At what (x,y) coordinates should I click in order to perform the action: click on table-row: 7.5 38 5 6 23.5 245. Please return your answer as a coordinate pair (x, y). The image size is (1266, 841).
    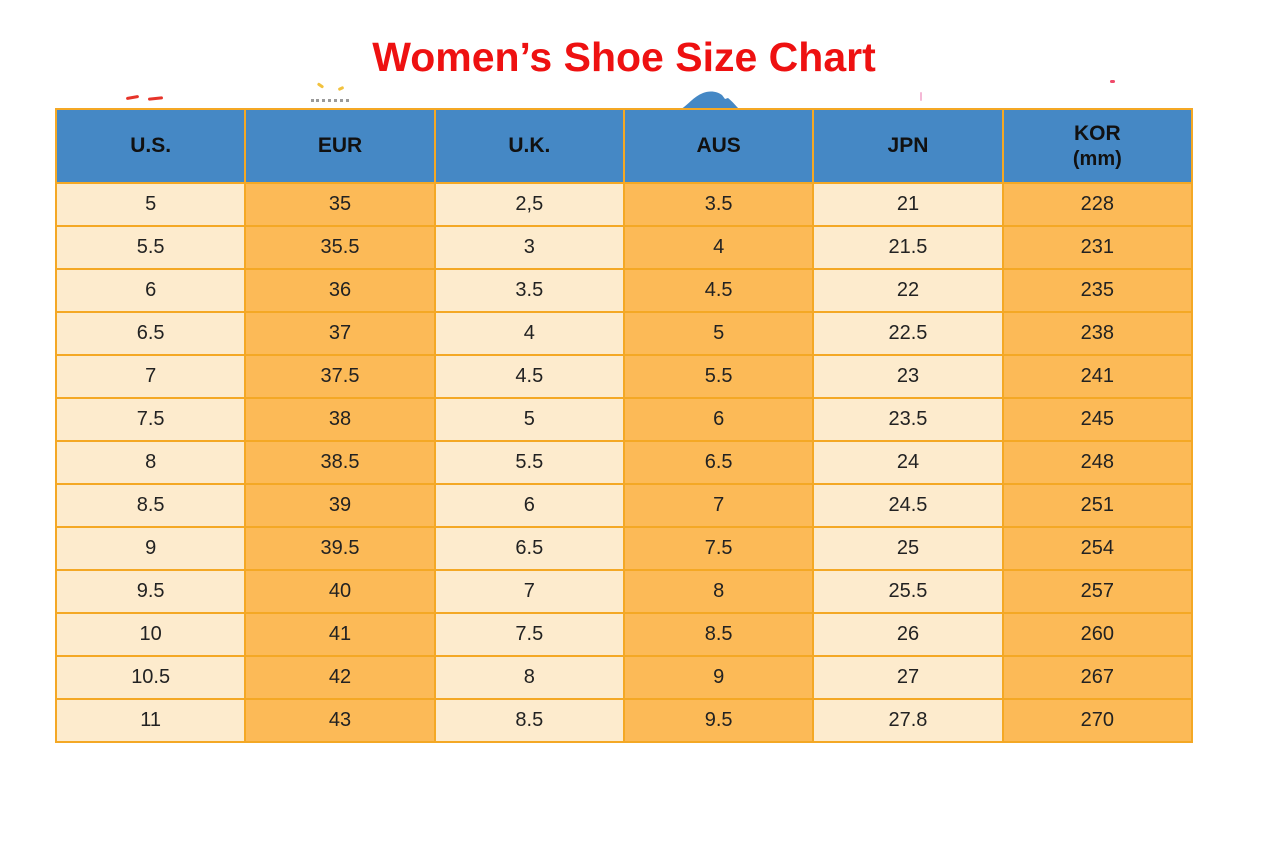
    Looking at the image, I should click on (624, 419).